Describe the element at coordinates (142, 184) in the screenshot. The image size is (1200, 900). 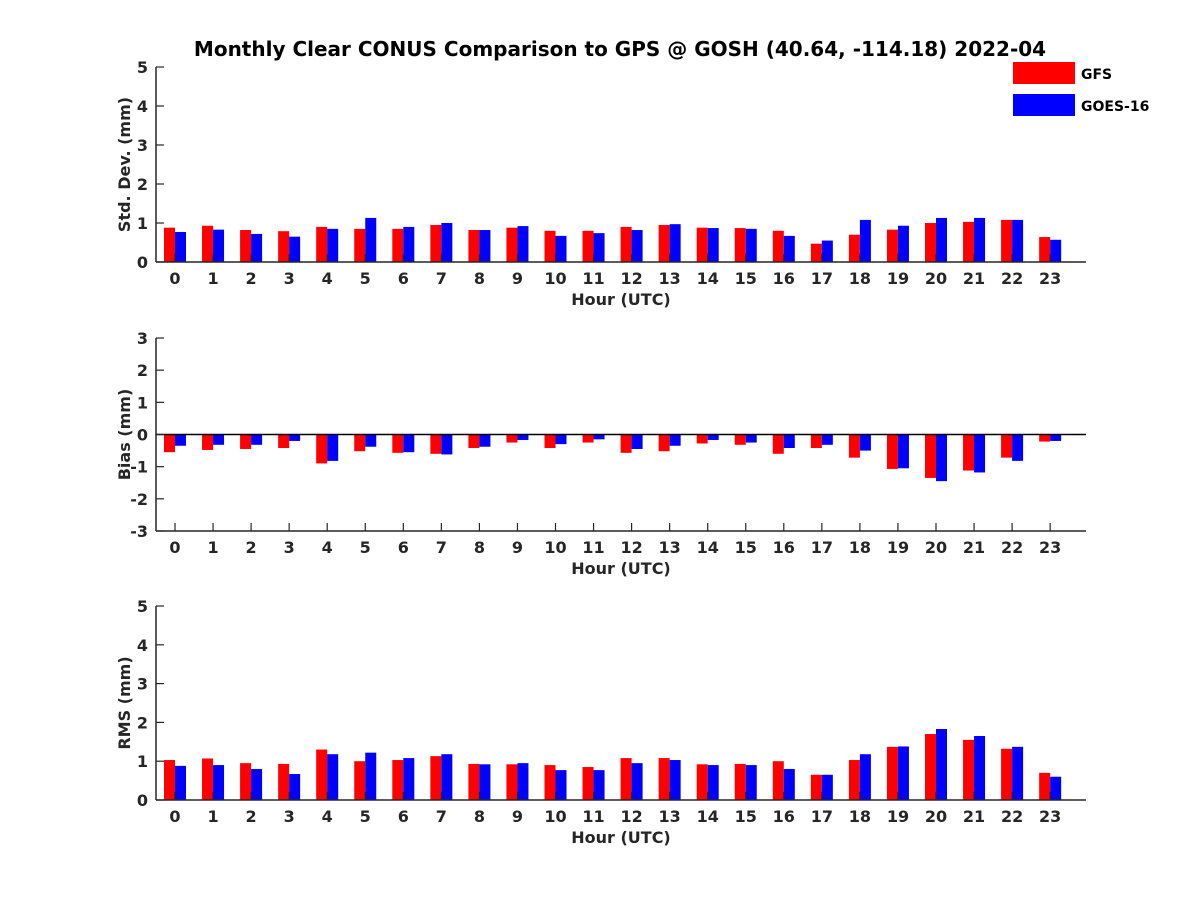
I see `std-dev-ytick-label: 2` at that location.